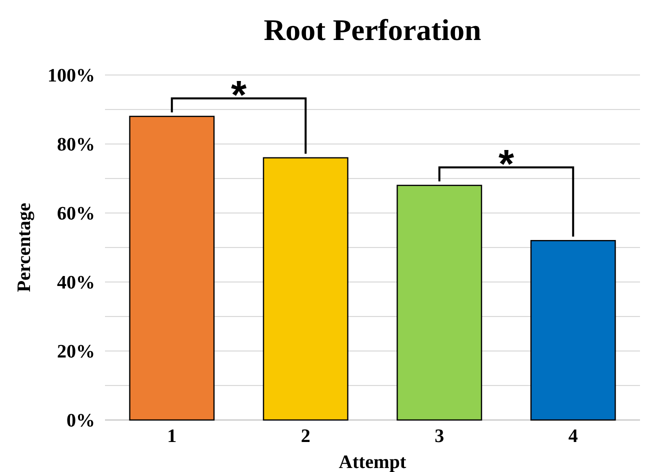 The height and width of the screenshot is (472, 654). Describe the element at coordinates (76, 283) in the screenshot. I see `y-tick-label: 40%` at that location.